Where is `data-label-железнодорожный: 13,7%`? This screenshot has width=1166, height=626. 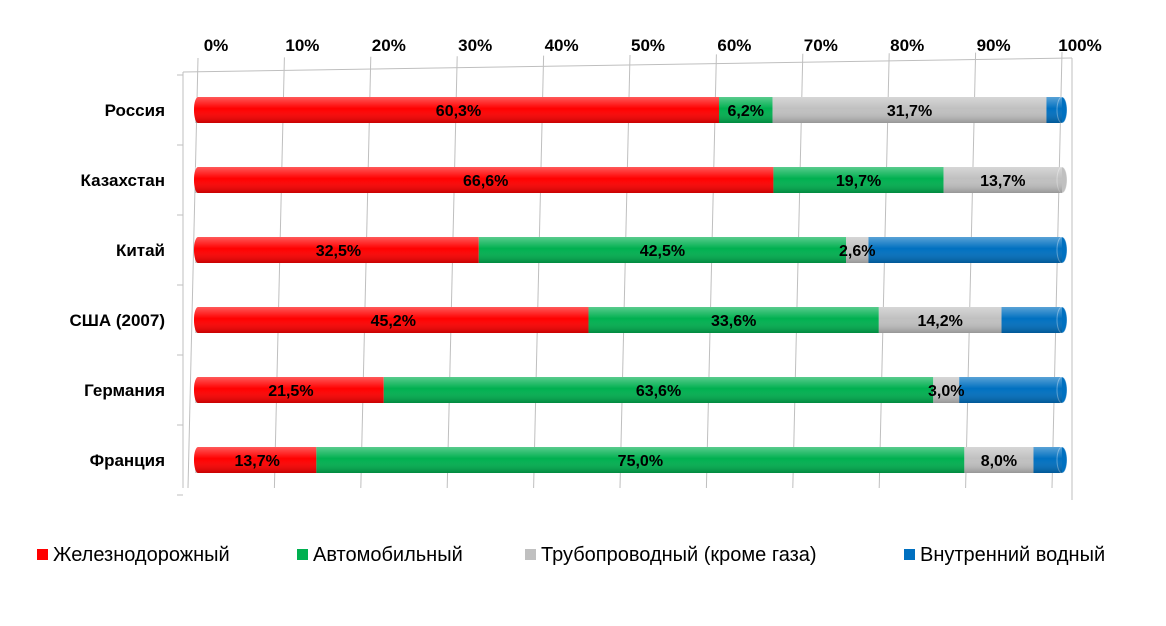 data-label-железнодорожный: 13,7% is located at coordinates (256, 461).